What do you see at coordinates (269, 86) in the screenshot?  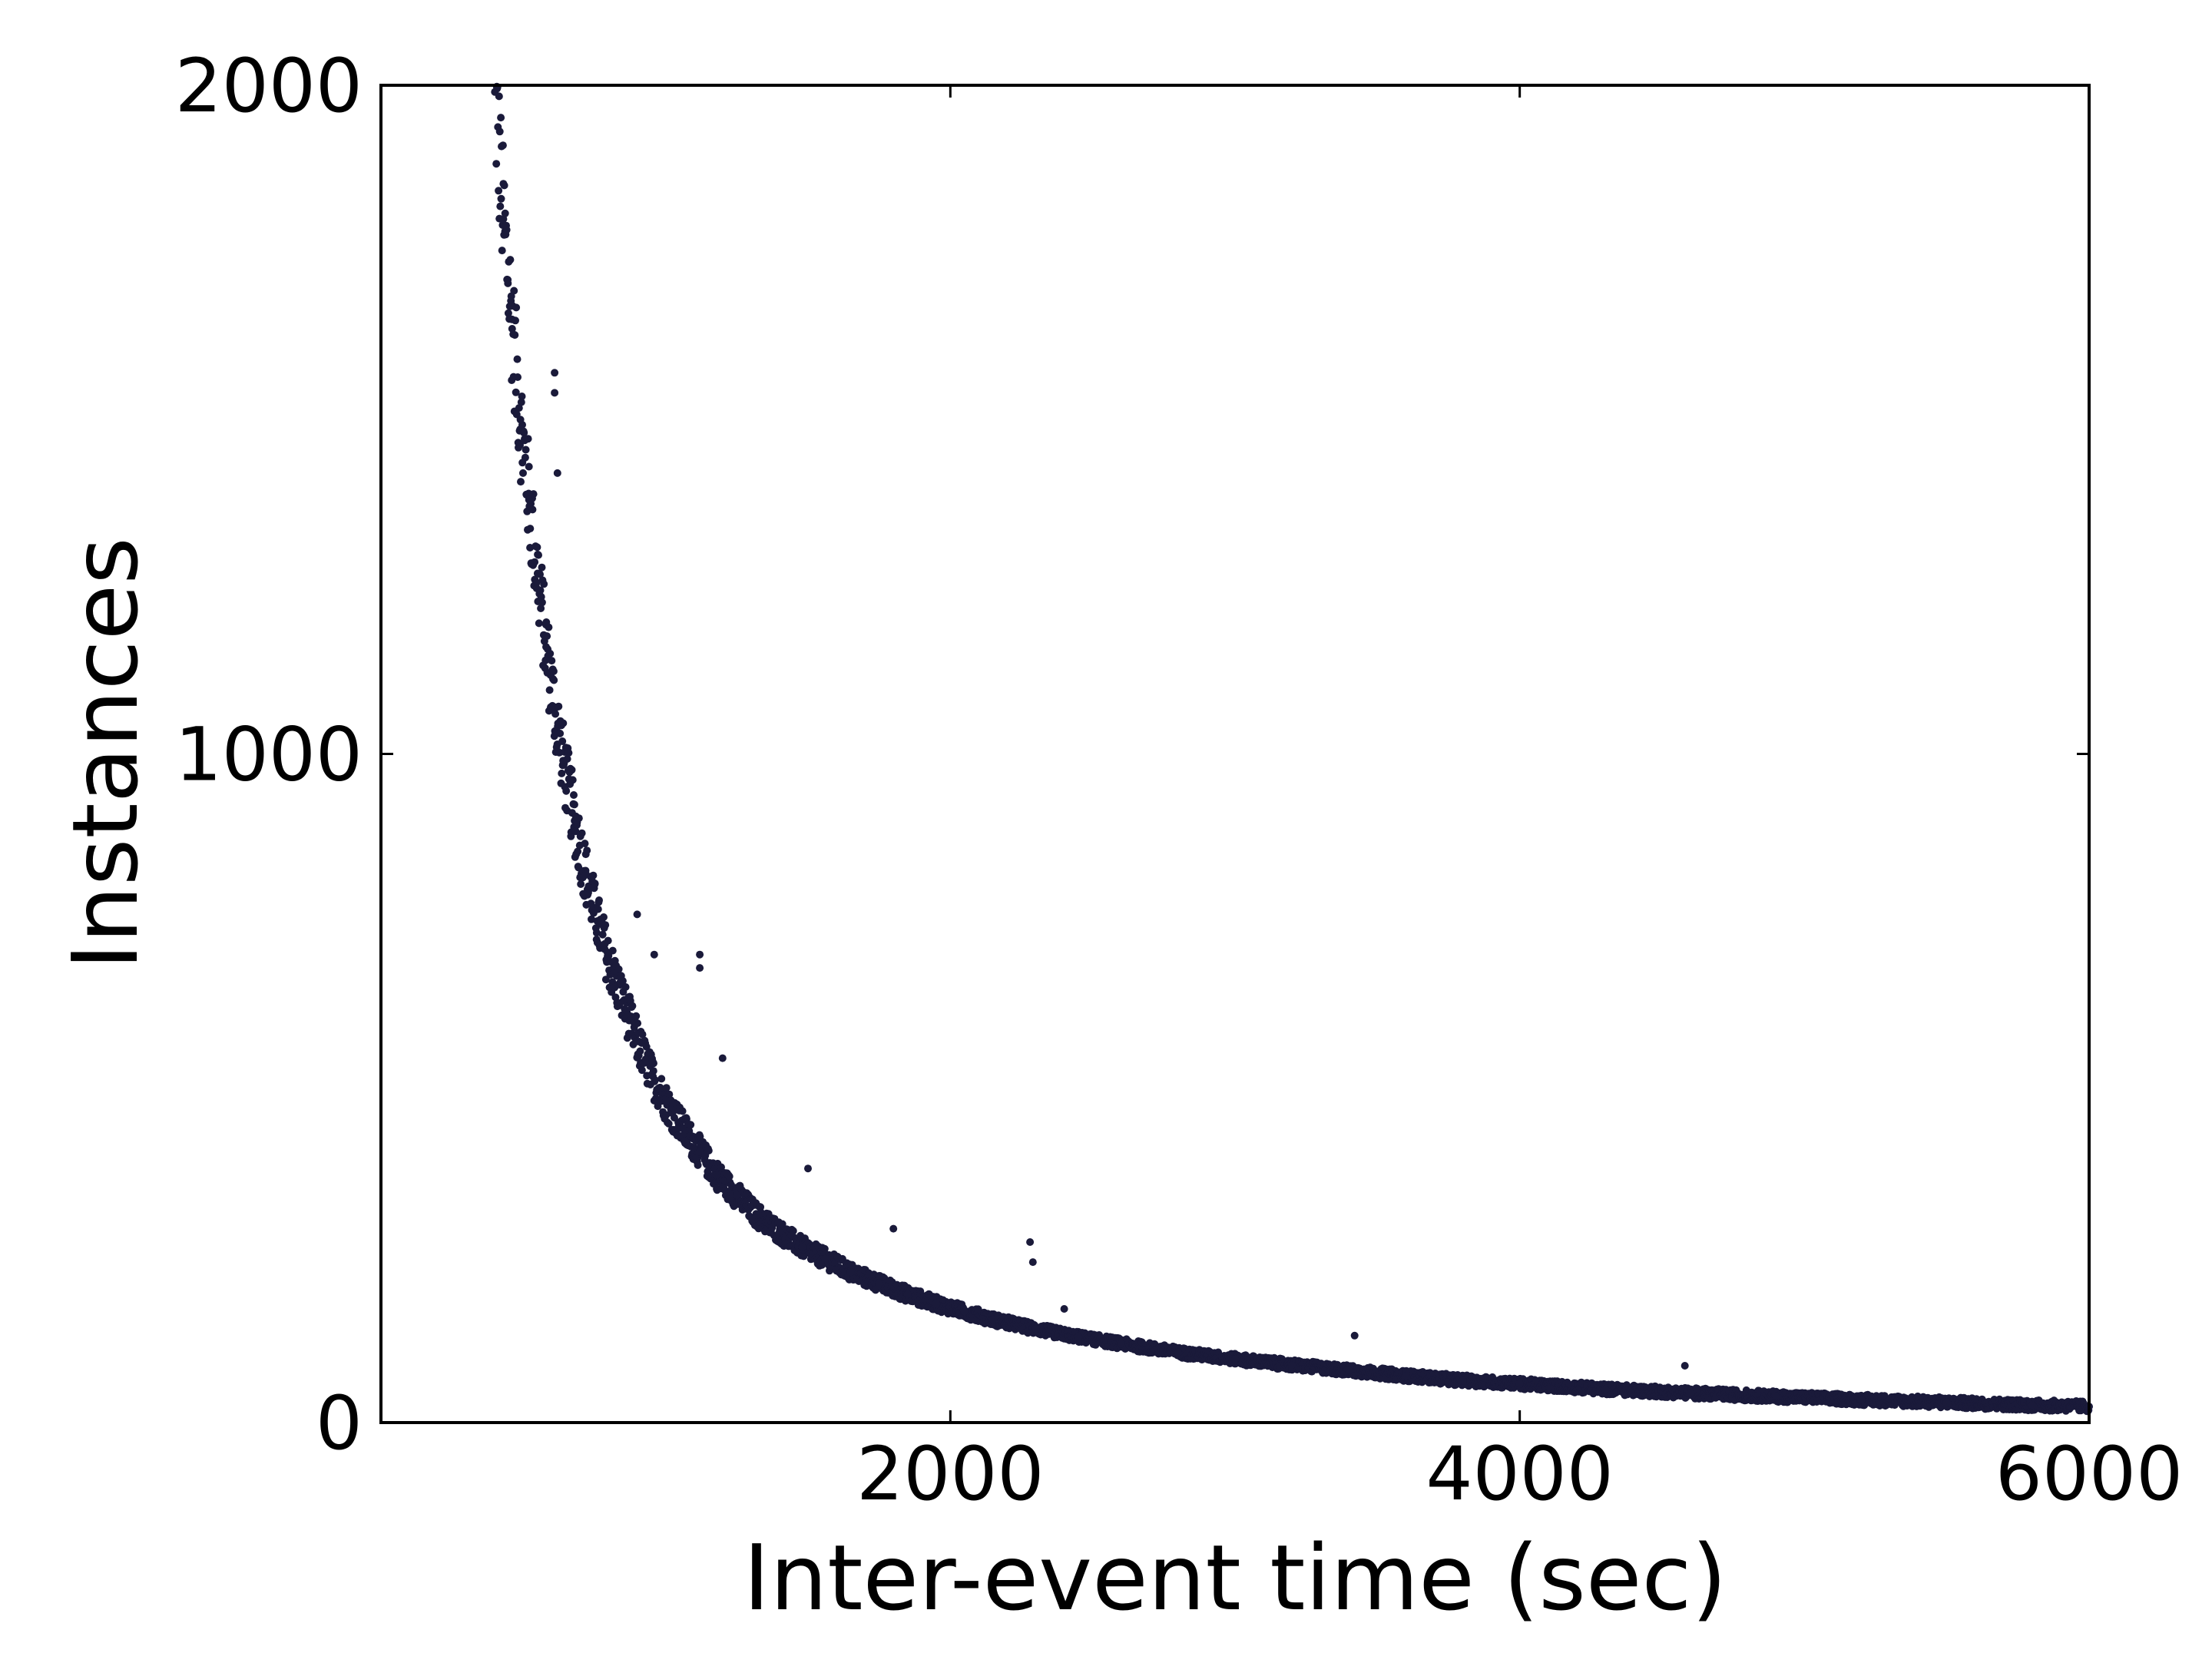 I see `y-tick-label: 2000` at bounding box center [269, 86].